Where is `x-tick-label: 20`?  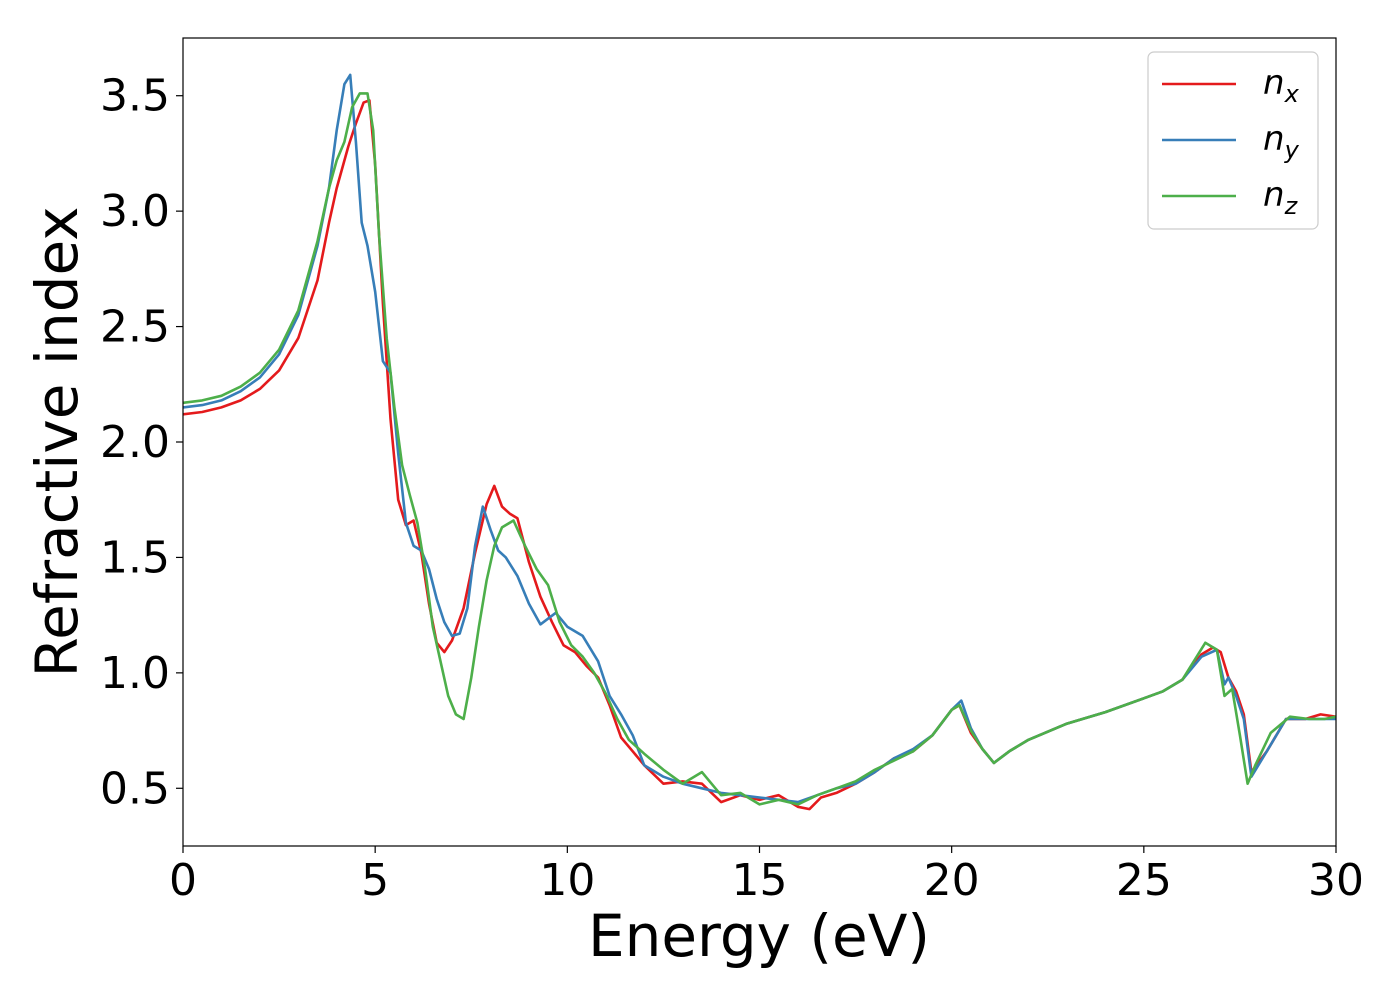 x-tick-label: 20 is located at coordinates (952, 880).